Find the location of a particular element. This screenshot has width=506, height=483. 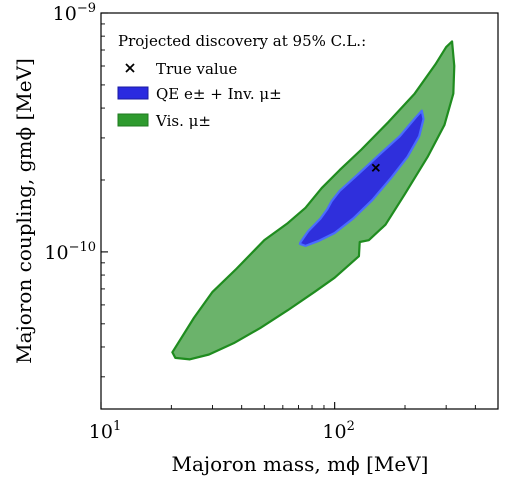

true-value-marker is located at coordinates (375, 167).